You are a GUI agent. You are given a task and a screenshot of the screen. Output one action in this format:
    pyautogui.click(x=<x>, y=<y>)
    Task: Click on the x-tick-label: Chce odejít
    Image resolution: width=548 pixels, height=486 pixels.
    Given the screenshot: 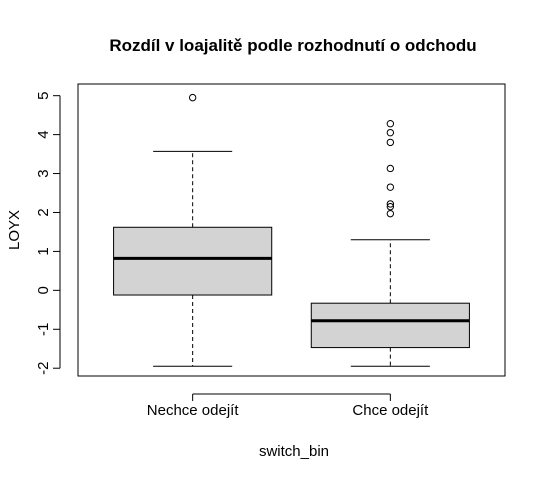 What is the action you would take?
    pyautogui.click(x=390, y=410)
    